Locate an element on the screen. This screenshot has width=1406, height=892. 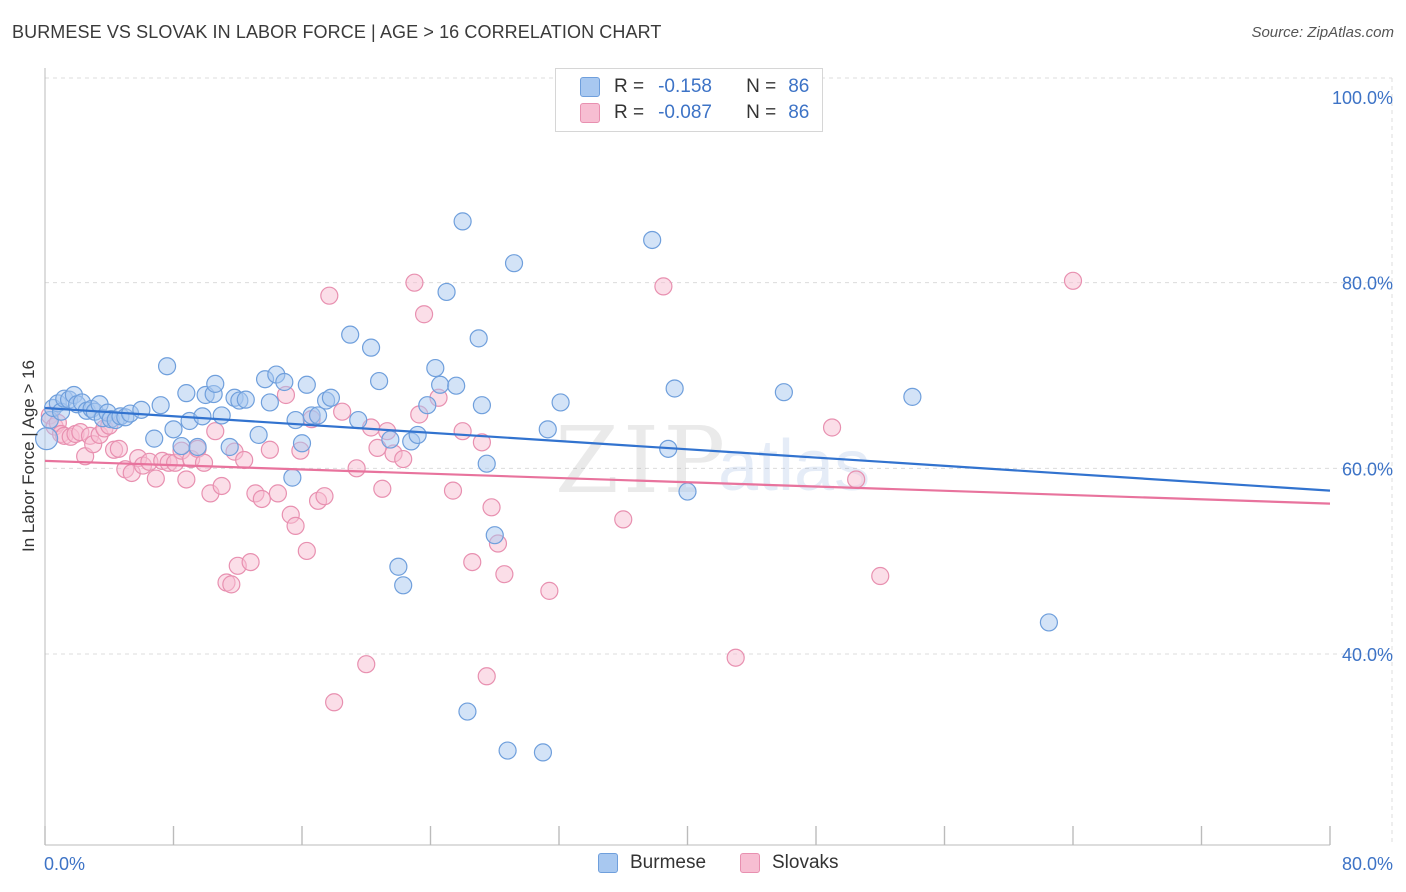
legend-r-label: R = is located at coordinates (629, 86).